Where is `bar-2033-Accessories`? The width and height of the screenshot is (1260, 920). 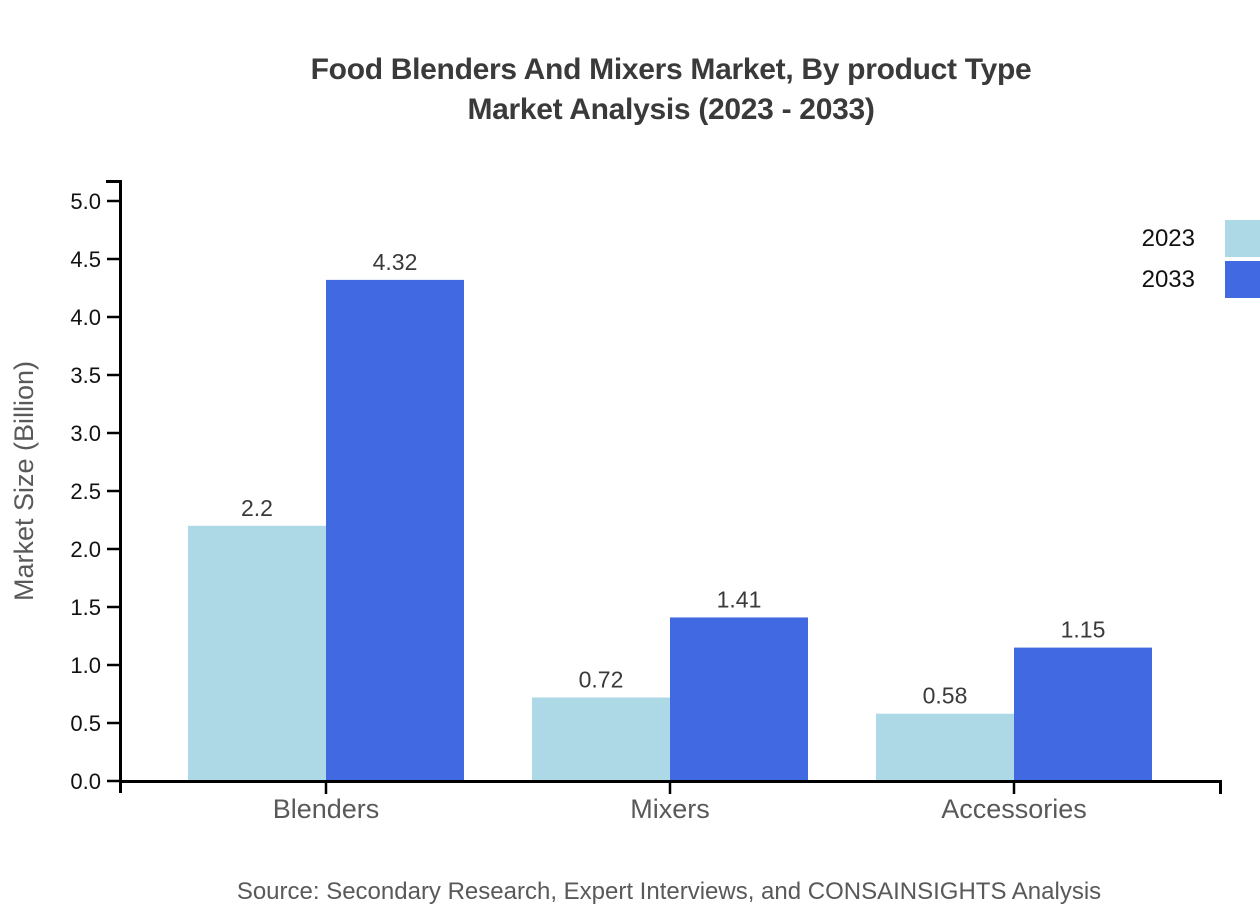
bar-2033-Accessories is located at coordinates (1083, 714).